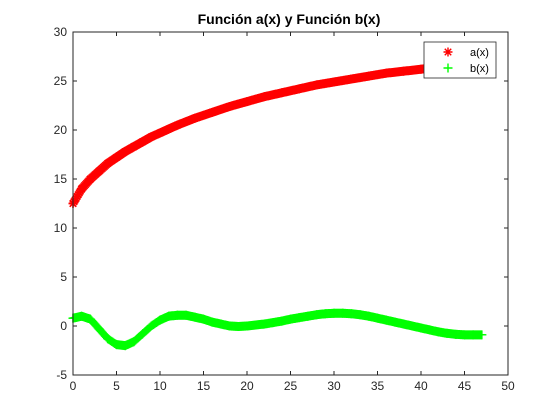 The width and height of the screenshot is (560, 420). Describe the element at coordinates (378, 386) in the screenshot. I see `x-tick-label: 35` at that location.